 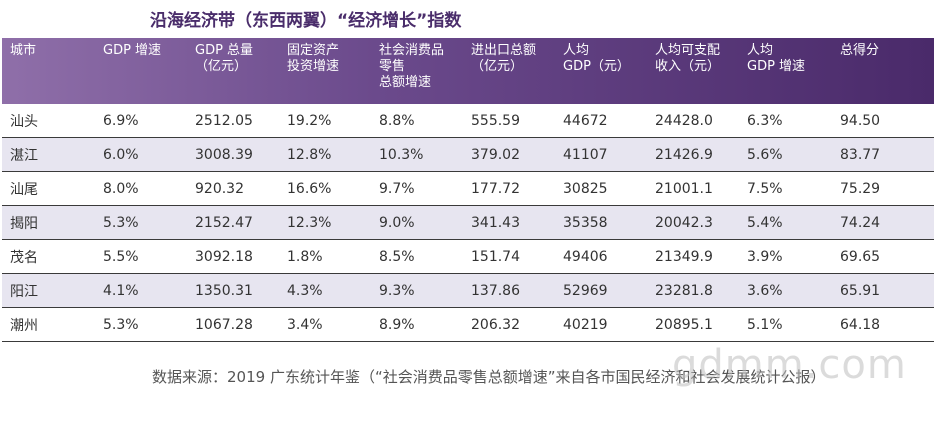 What do you see at coordinates (397, 222) in the screenshot?
I see `table-cell: 9.0%` at bounding box center [397, 222].